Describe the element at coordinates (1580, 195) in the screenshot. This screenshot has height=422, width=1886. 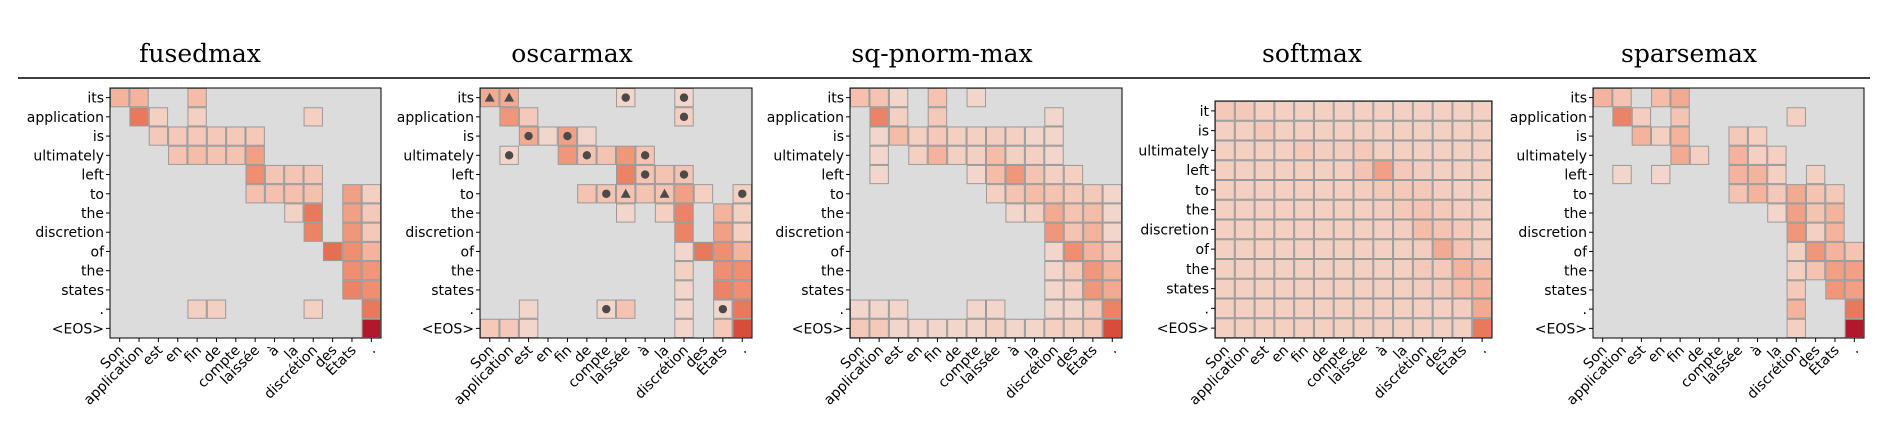
I see `row-label: to` at that location.